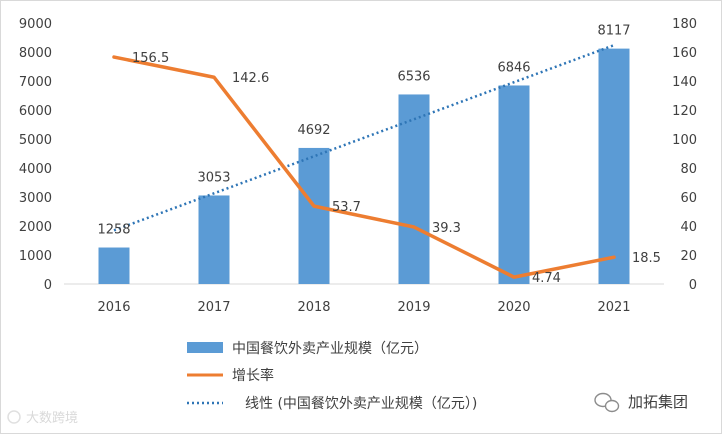  What do you see at coordinates (113, 230) in the screenshot?
I see `bar-data-label: 1258` at bounding box center [113, 230].